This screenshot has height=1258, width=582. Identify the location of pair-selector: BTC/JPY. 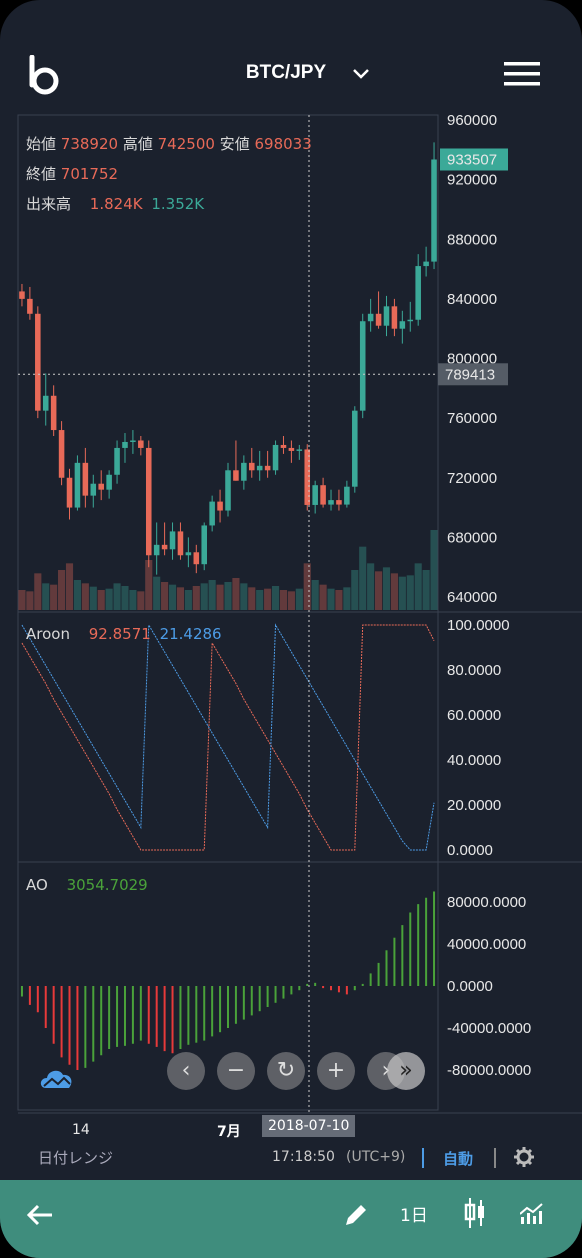
(291, 73).